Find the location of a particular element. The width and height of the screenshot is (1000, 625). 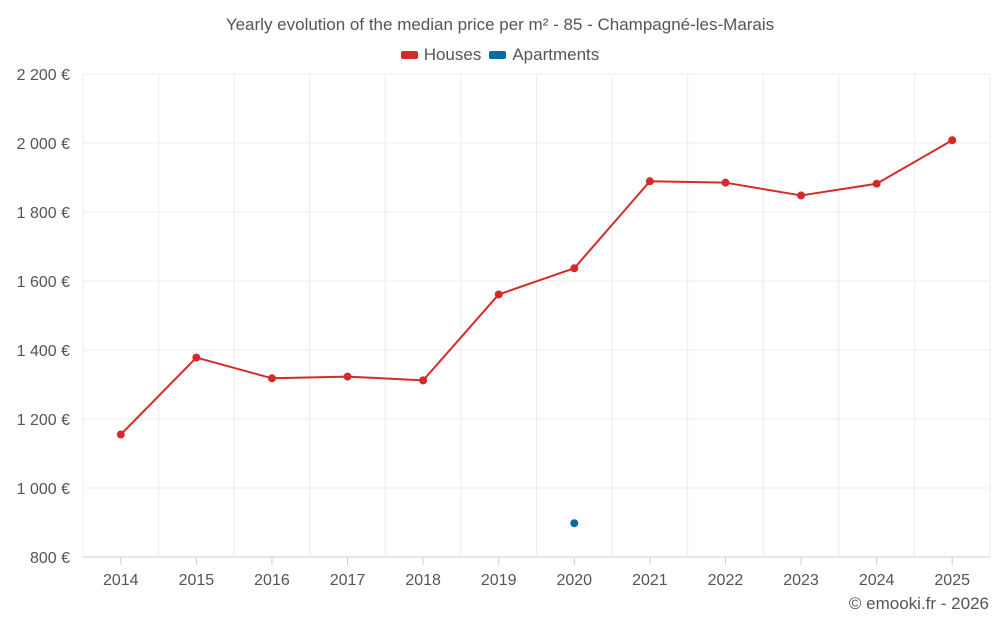

credit-text: © emooki.fr - 2026 is located at coordinates (918, 603).